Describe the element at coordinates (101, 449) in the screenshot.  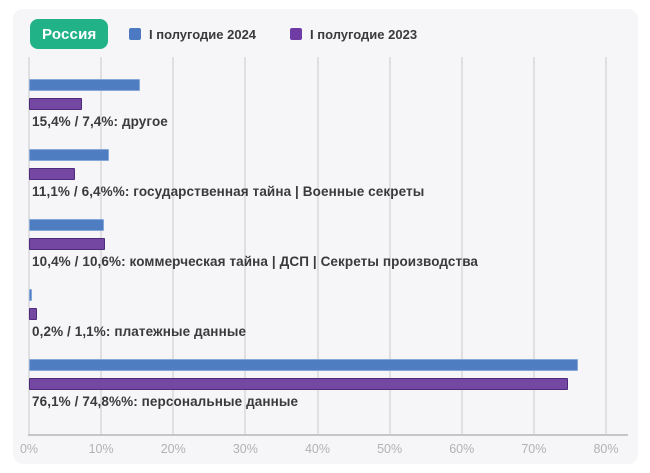
I see `x-tick-label: 10%` at that location.